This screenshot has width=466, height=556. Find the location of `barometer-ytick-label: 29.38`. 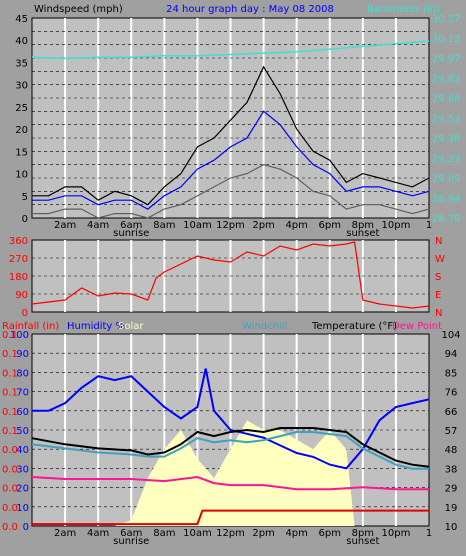

barometer-ytick-label: 29.38 is located at coordinates (446, 139).